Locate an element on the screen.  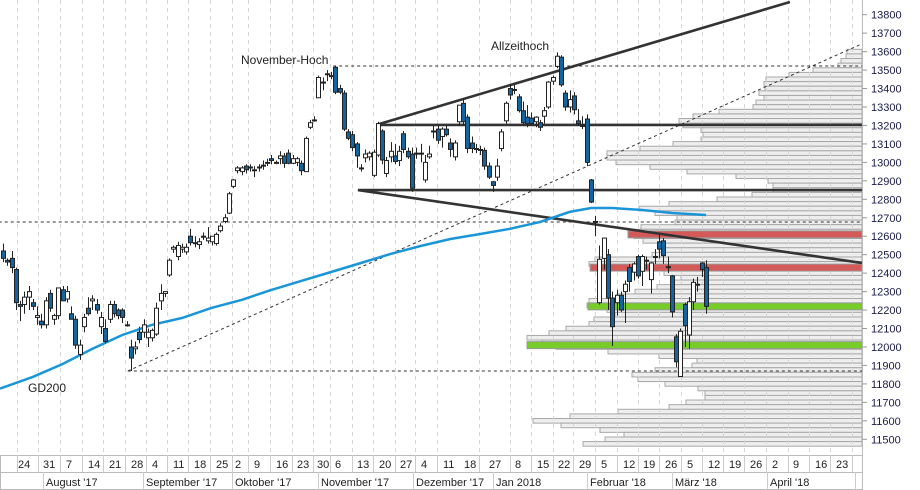
x-day-tick-label: 27 is located at coordinates (495, 465).